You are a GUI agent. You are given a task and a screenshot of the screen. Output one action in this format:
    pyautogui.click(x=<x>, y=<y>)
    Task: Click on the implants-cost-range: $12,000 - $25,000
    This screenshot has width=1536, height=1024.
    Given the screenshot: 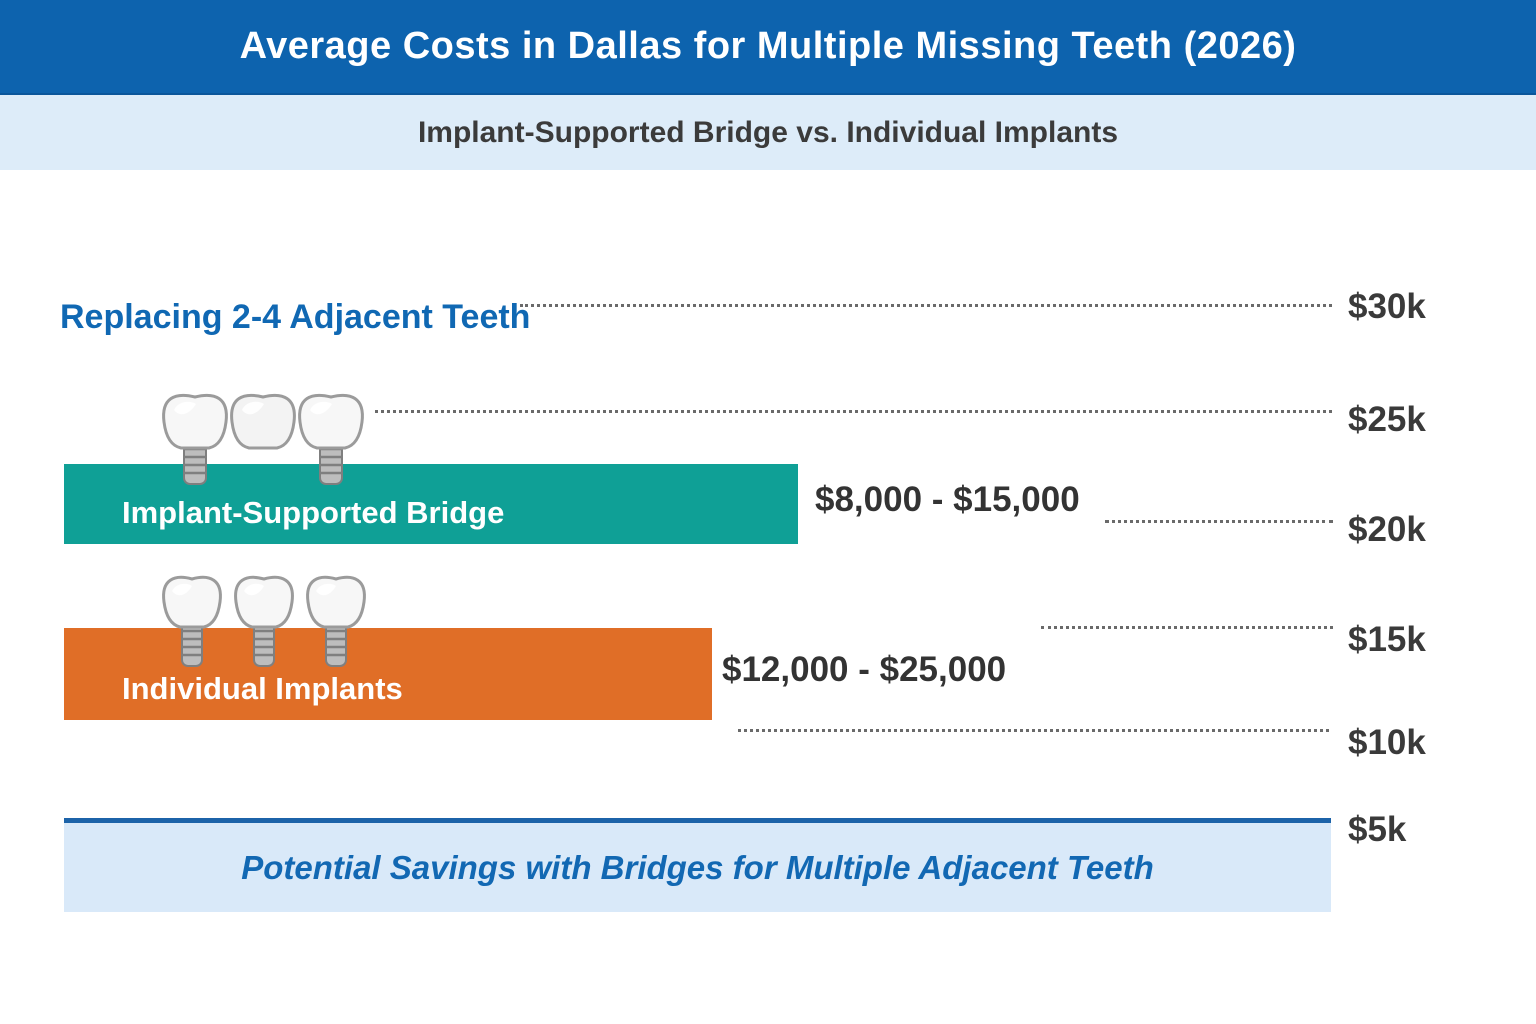 What is the action you would take?
    pyautogui.click(x=864, y=669)
    